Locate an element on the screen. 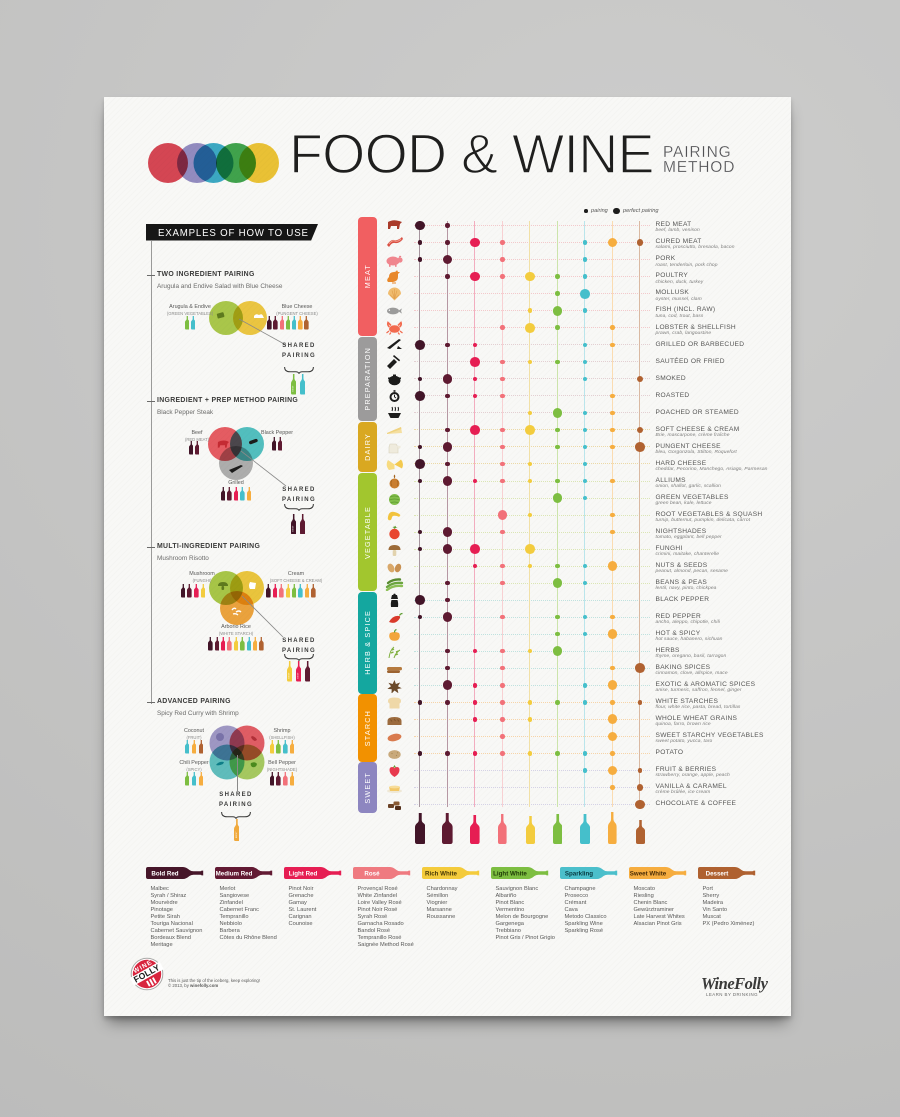 Image resolution: width=900 pixels, height=1117 pixels. svg-text: Rich White is located at coordinates (441, 874).